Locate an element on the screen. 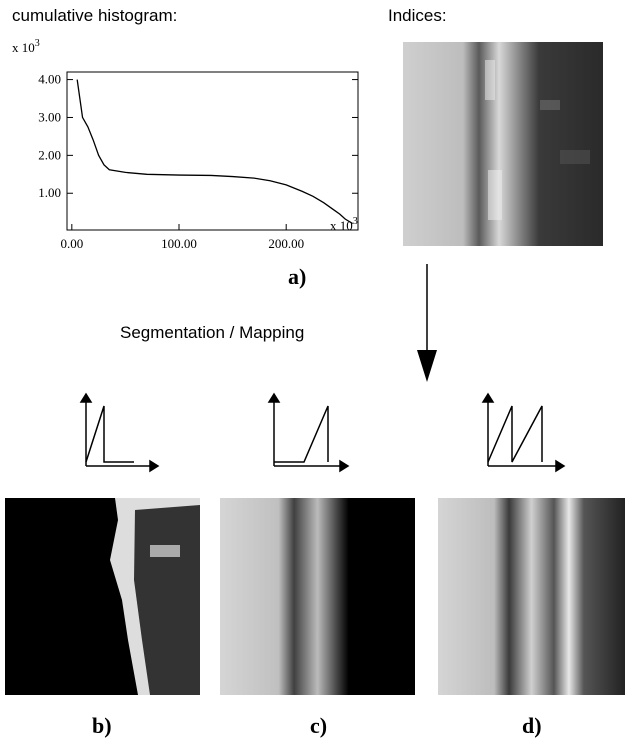  y-tick-label: 4.00 is located at coordinates (49, 79).